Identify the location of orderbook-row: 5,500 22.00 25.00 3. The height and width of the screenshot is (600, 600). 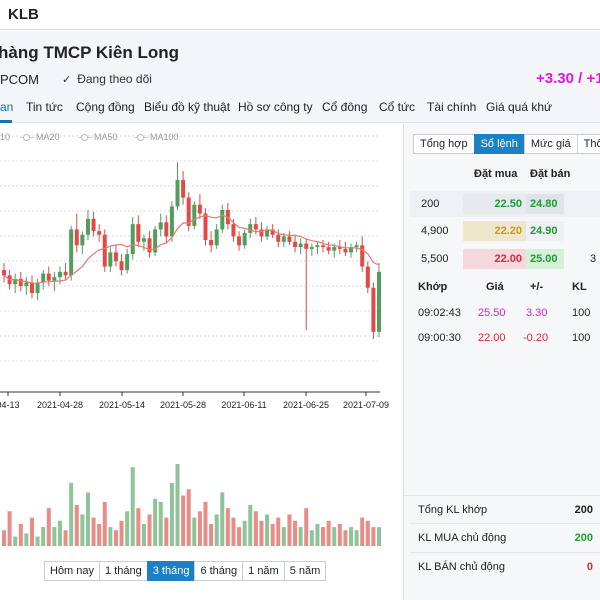
(505, 259).